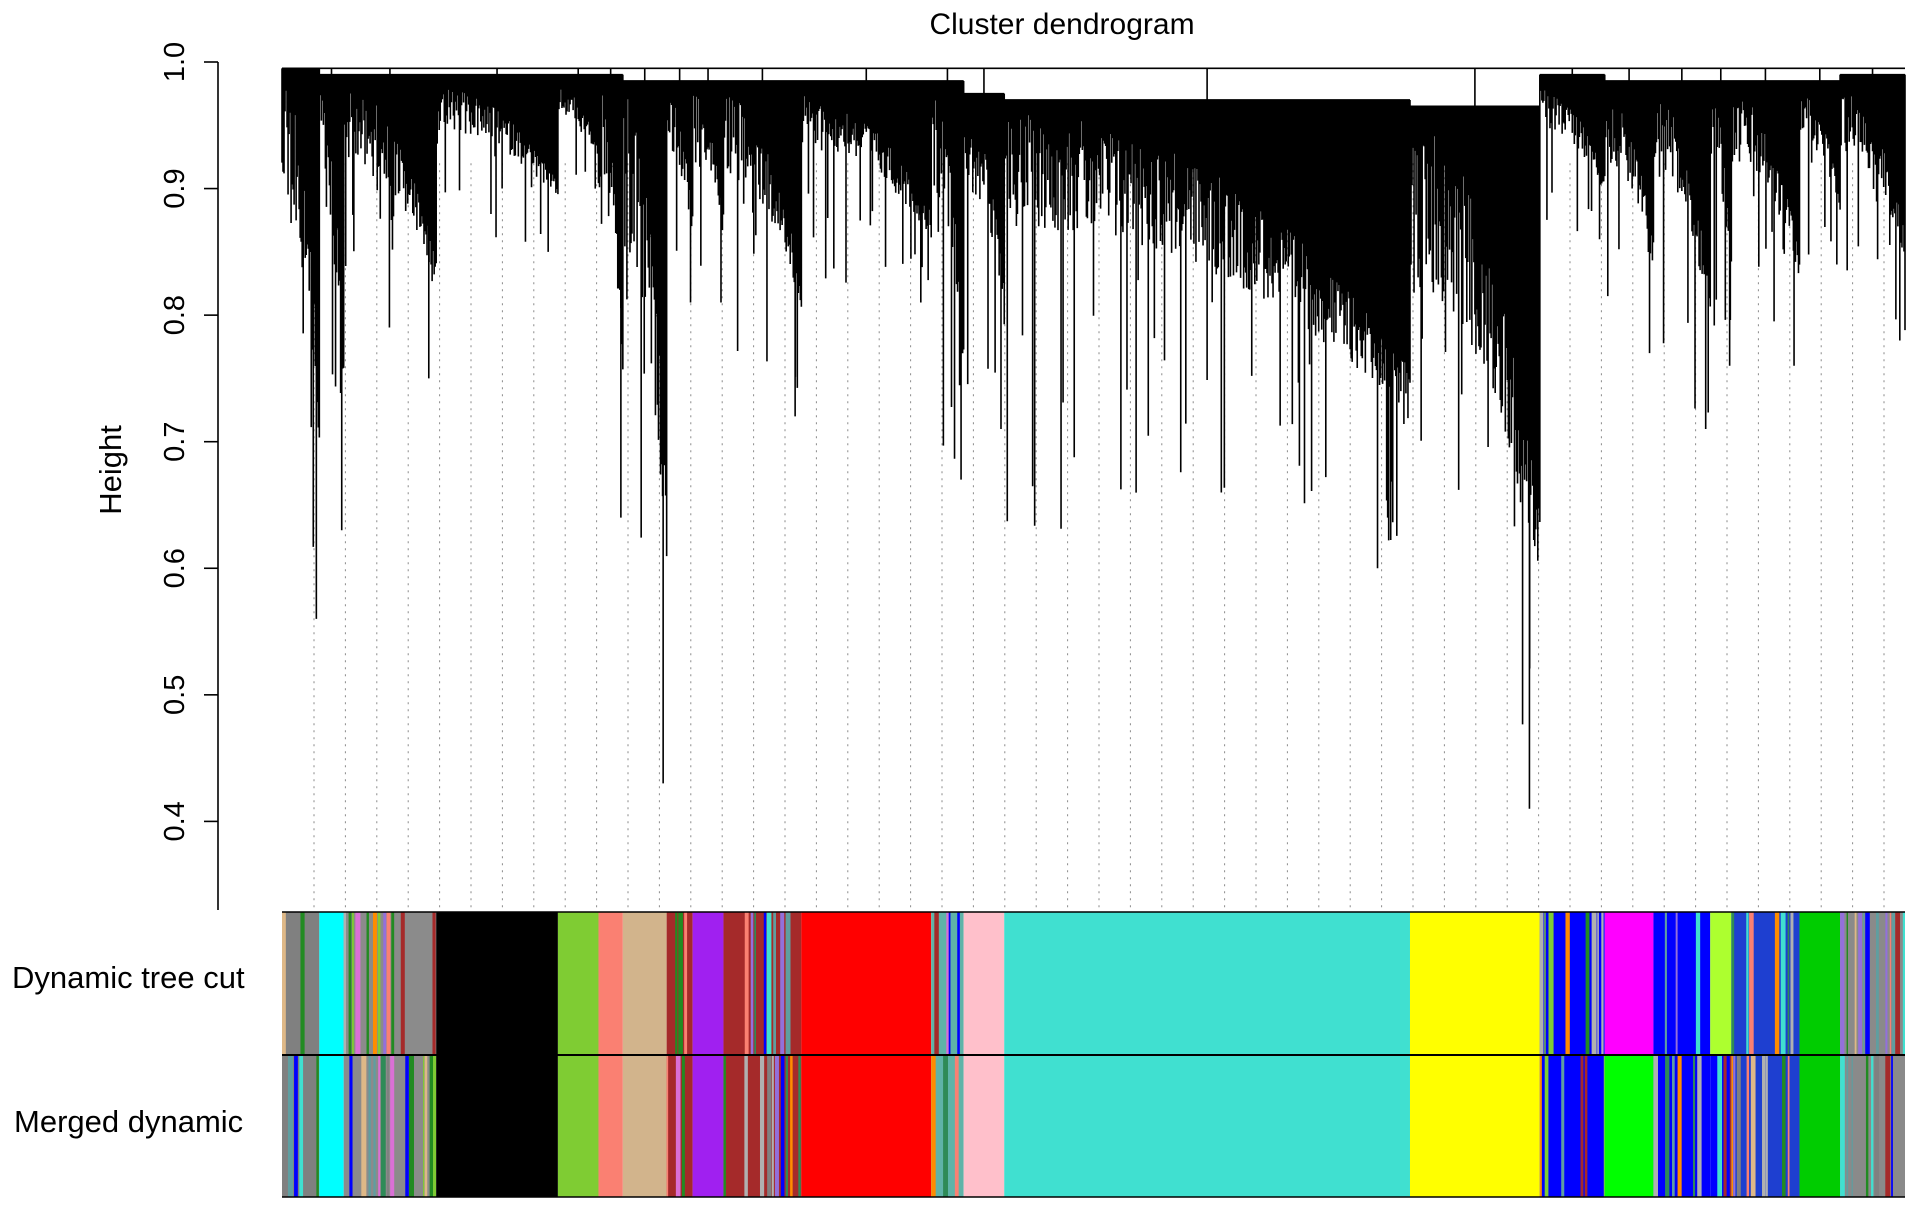  Describe the element at coordinates (128, 1121) in the screenshot. I see `merged-dynamic-label: Merged dynamic` at that location.